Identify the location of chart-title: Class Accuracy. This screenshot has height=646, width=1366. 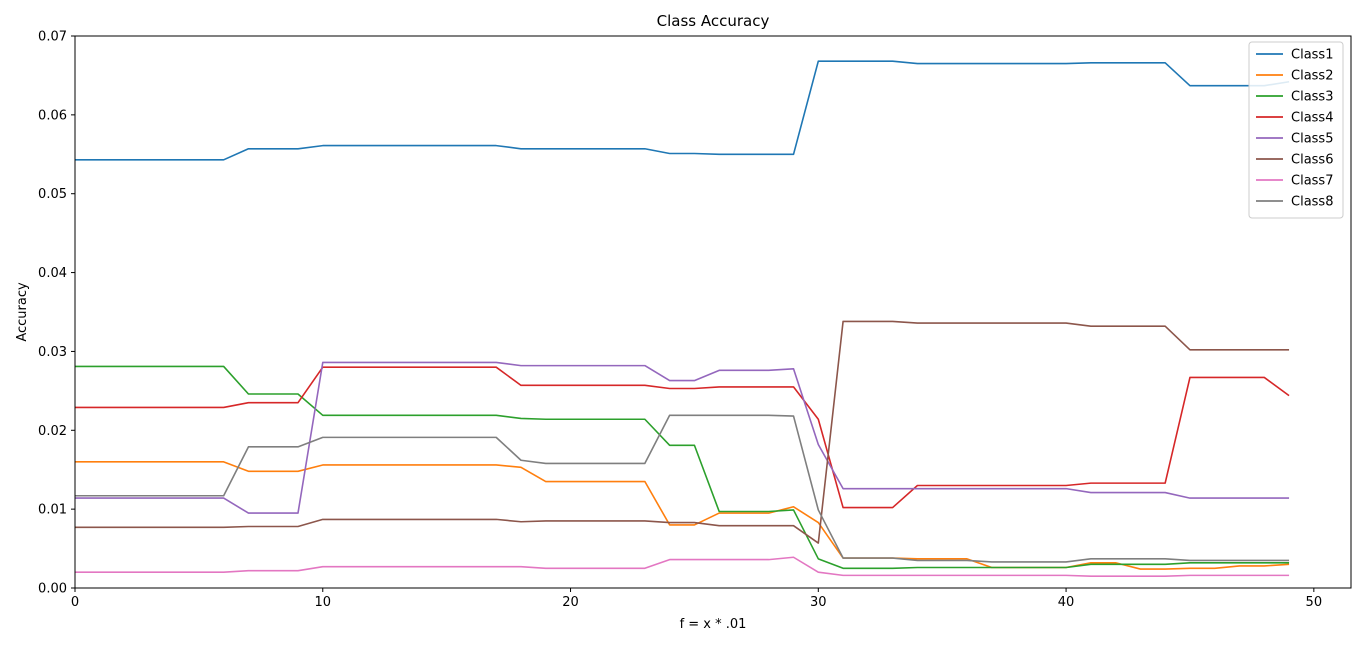
(713, 21).